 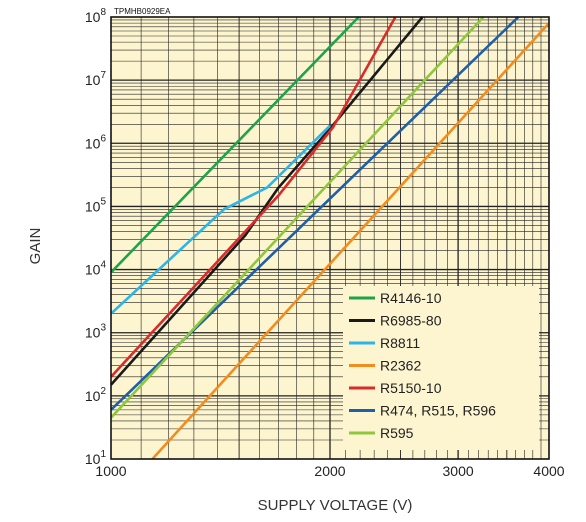 I want to click on x-axis-ticks: 1000 2000 3000 4000, so click(x=329, y=471).